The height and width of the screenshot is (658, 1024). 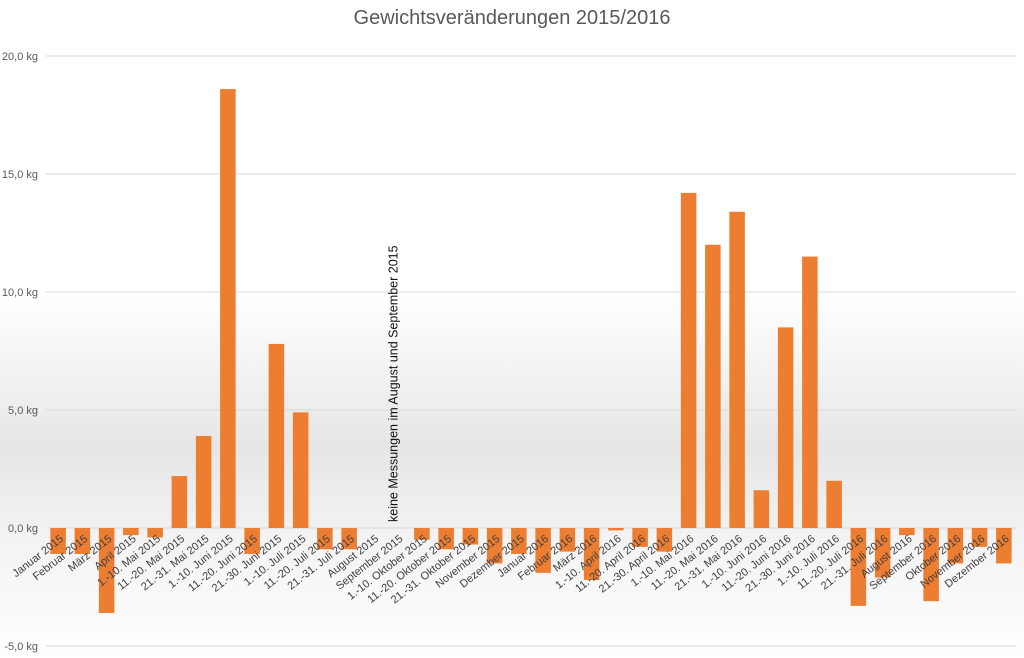 I want to click on y-tick-label: 10,0 kg, so click(x=20, y=293).